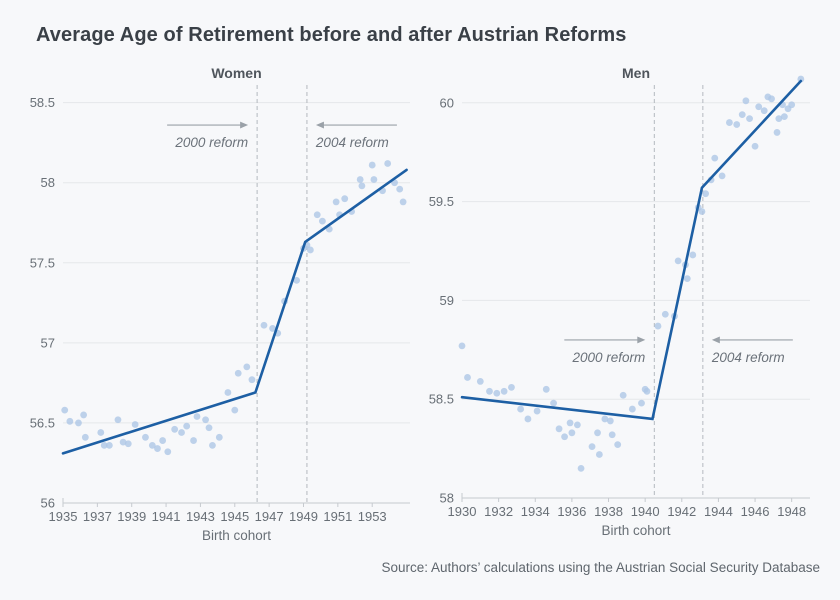 The height and width of the screenshot is (600, 840). What do you see at coordinates (42, 102) in the screenshot?
I see `svg-text: 58.5` at bounding box center [42, 102].